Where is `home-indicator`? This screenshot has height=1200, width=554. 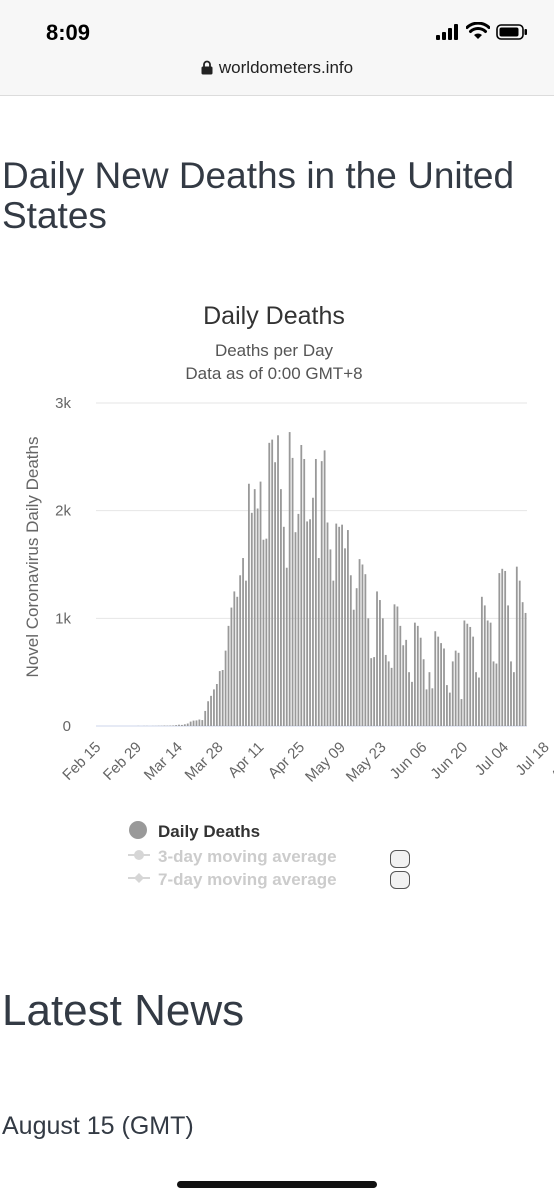 home-indicator is located at coordinates (277, 1184).